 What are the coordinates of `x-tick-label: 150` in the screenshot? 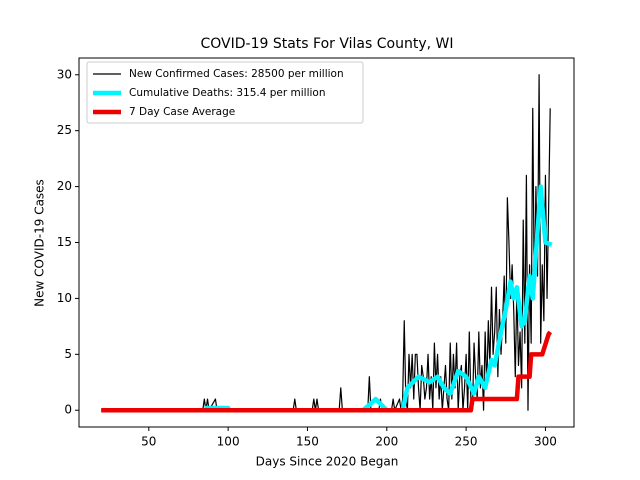 It's located at (307, 442).